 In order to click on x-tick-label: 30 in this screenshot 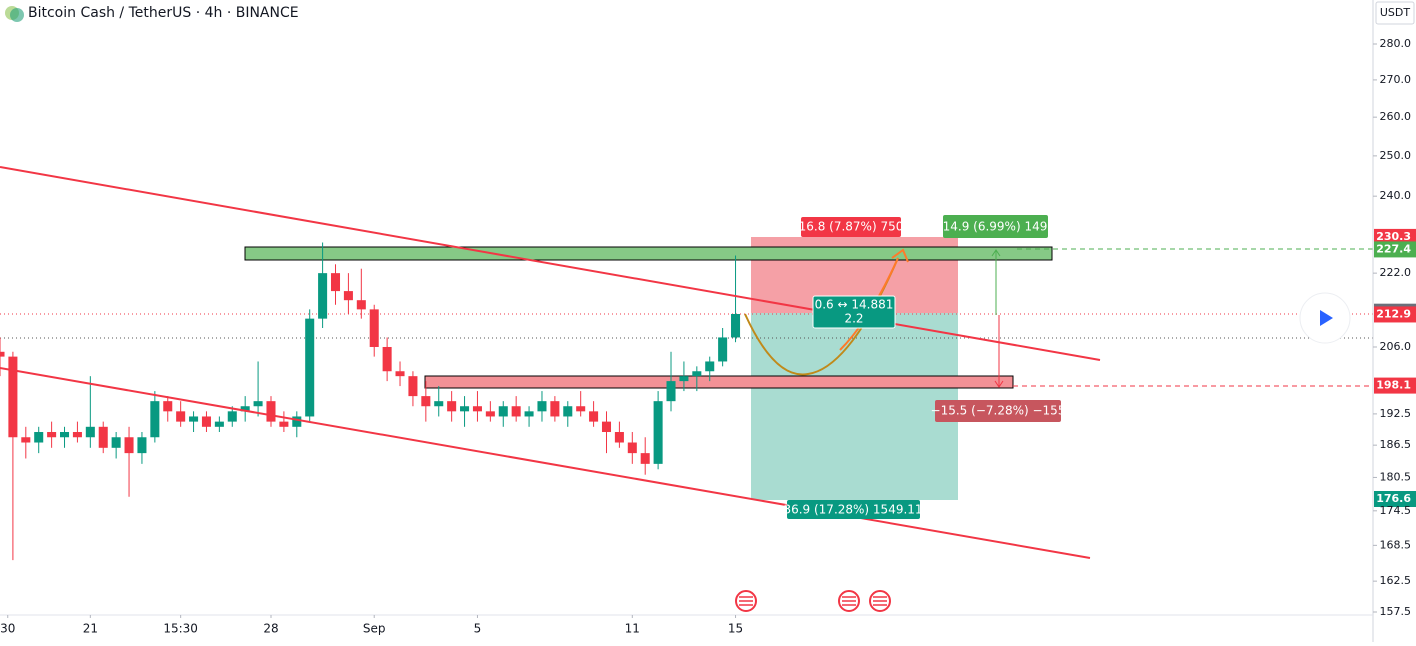, I will do `click(7, 629)`.